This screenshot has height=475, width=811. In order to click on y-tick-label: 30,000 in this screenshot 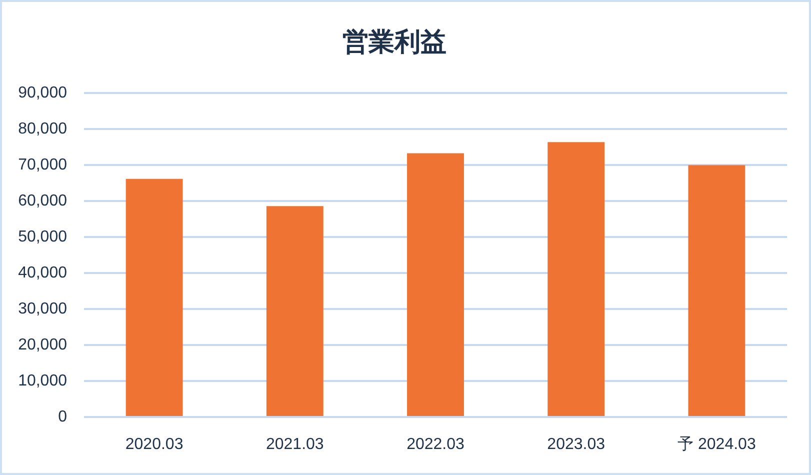, I will do `click(43, 309)`.